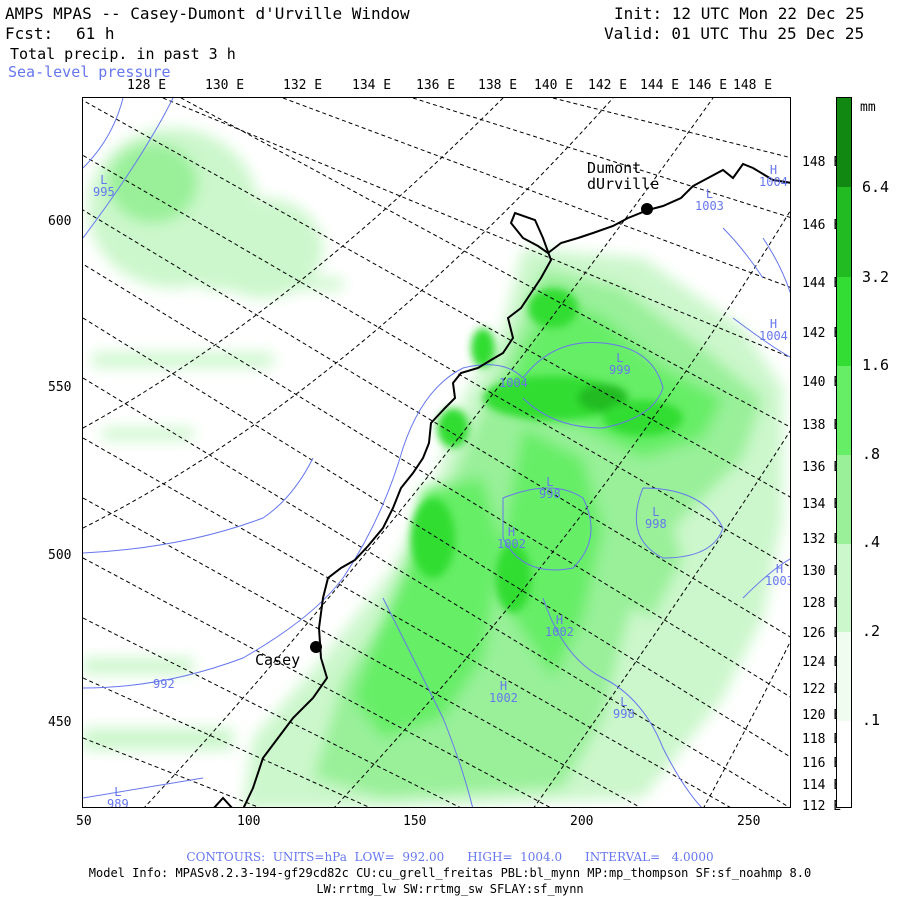 The height and width of the screenshot is (900, 900). Describe the element at coordinates (513, 383) in the screenshot. I see `pressure-label: 1004` at that location.